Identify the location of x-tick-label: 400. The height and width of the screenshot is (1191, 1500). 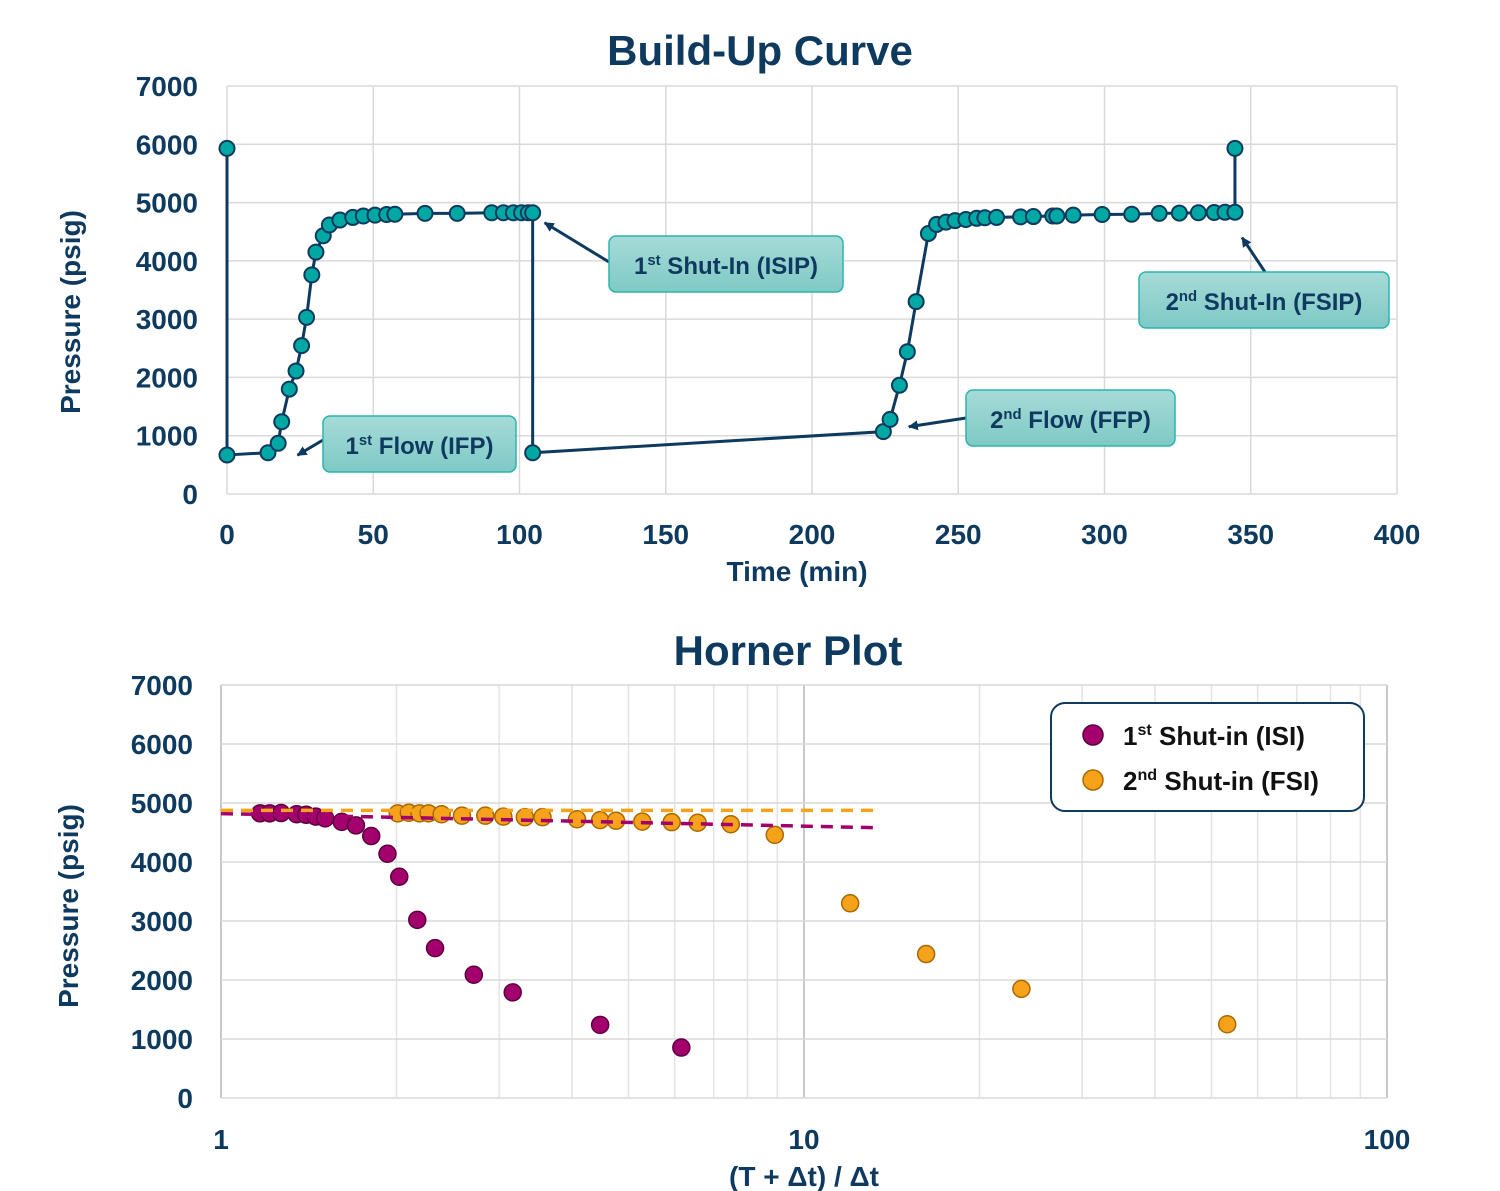
(1397, 534).